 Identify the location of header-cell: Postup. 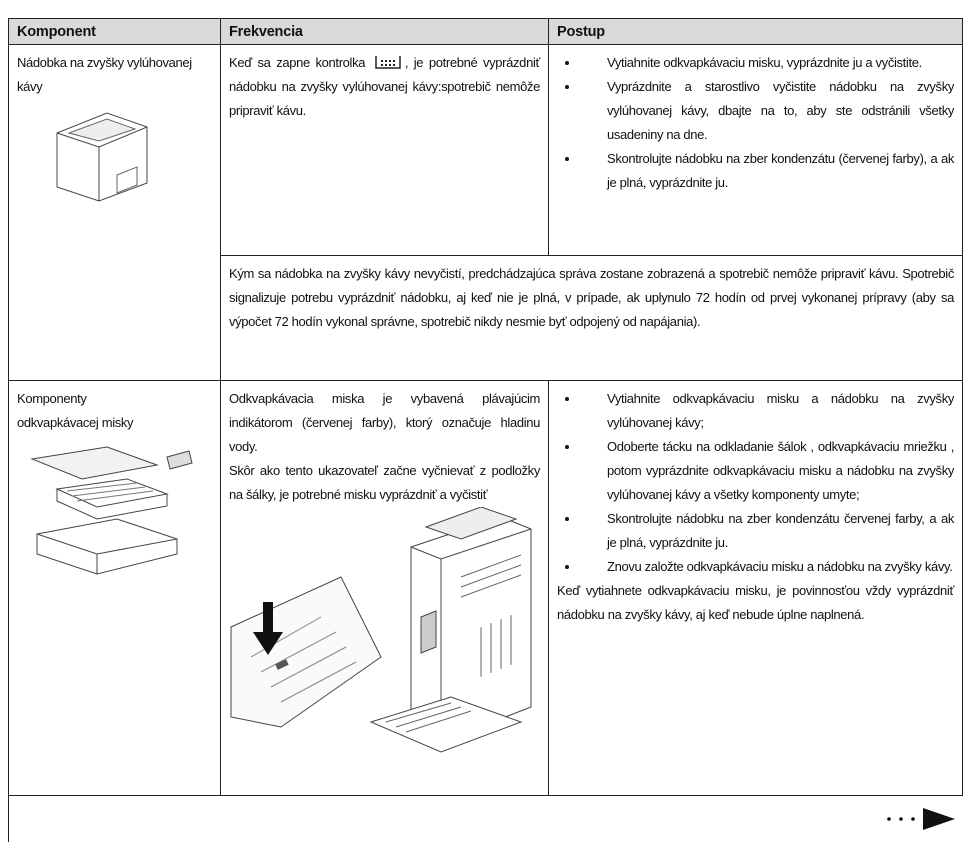
(755, 31).